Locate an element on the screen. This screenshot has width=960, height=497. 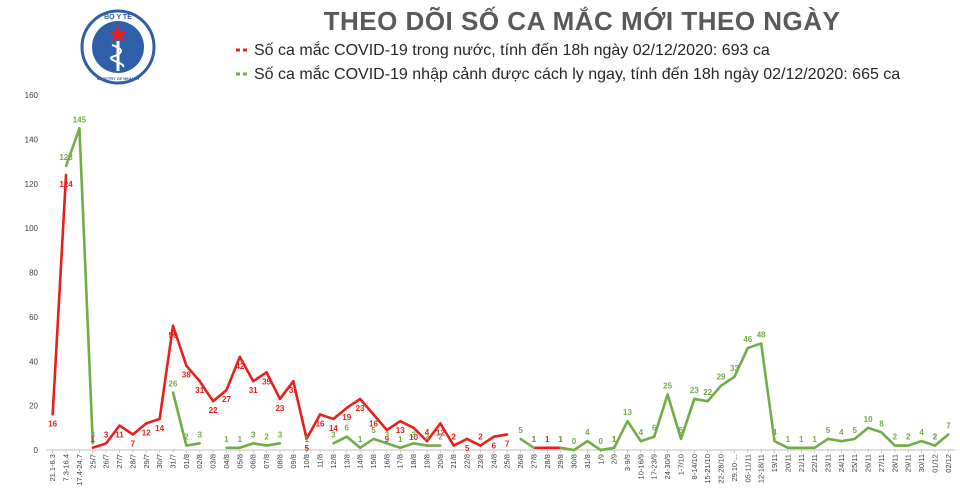
x-tick-label: 20/11 is located at coordinates (787, 463).